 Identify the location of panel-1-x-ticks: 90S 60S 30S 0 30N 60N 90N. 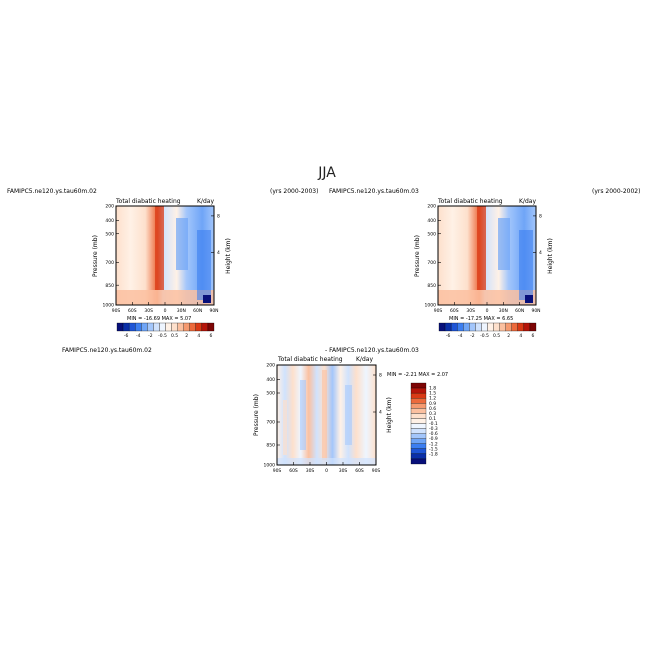
(165, 308).